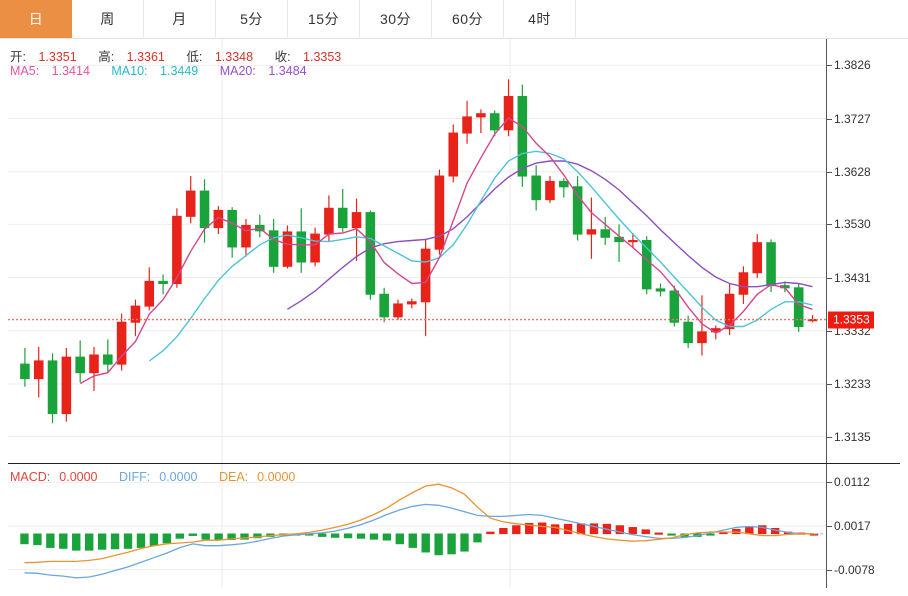 This screenshot has height=596, width=908. I want to click on macd-axis: 0.0112 0.0017 -0.0078, so click(863, 526).